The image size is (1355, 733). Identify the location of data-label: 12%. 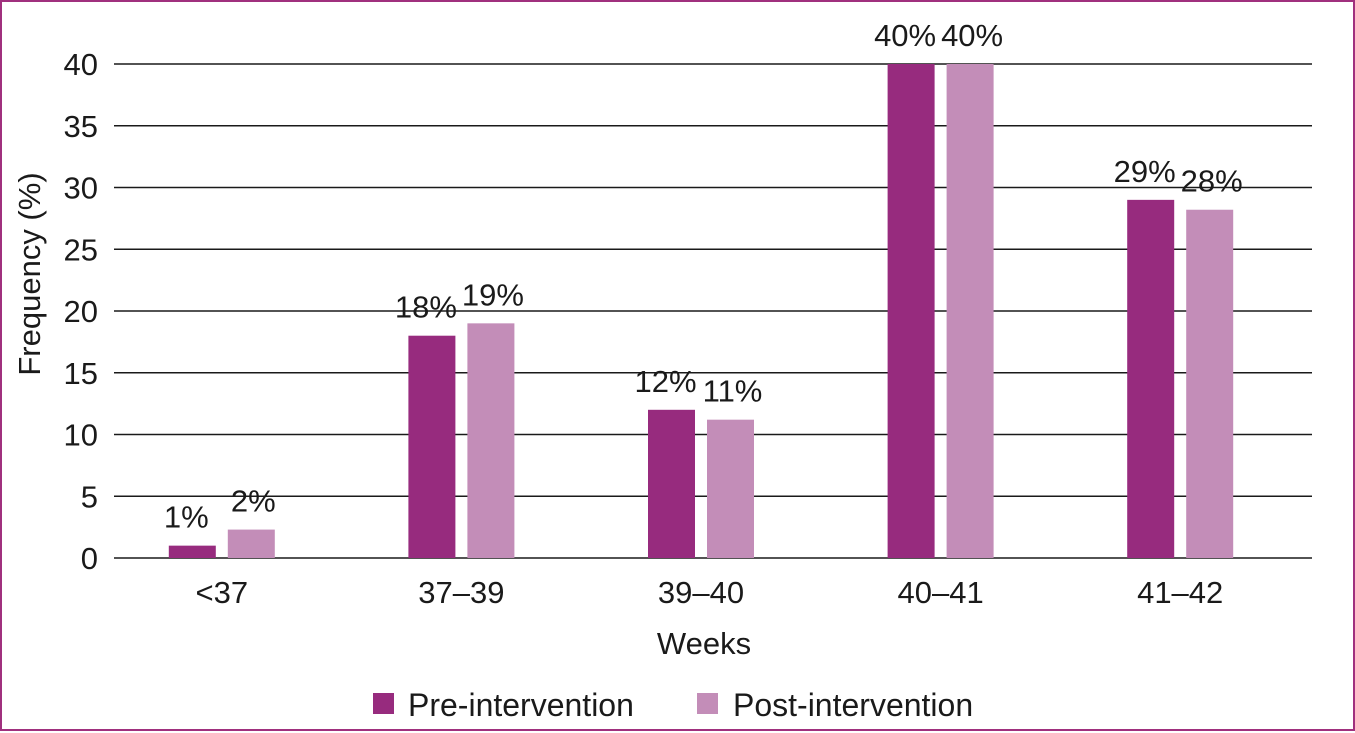
(665, 381).